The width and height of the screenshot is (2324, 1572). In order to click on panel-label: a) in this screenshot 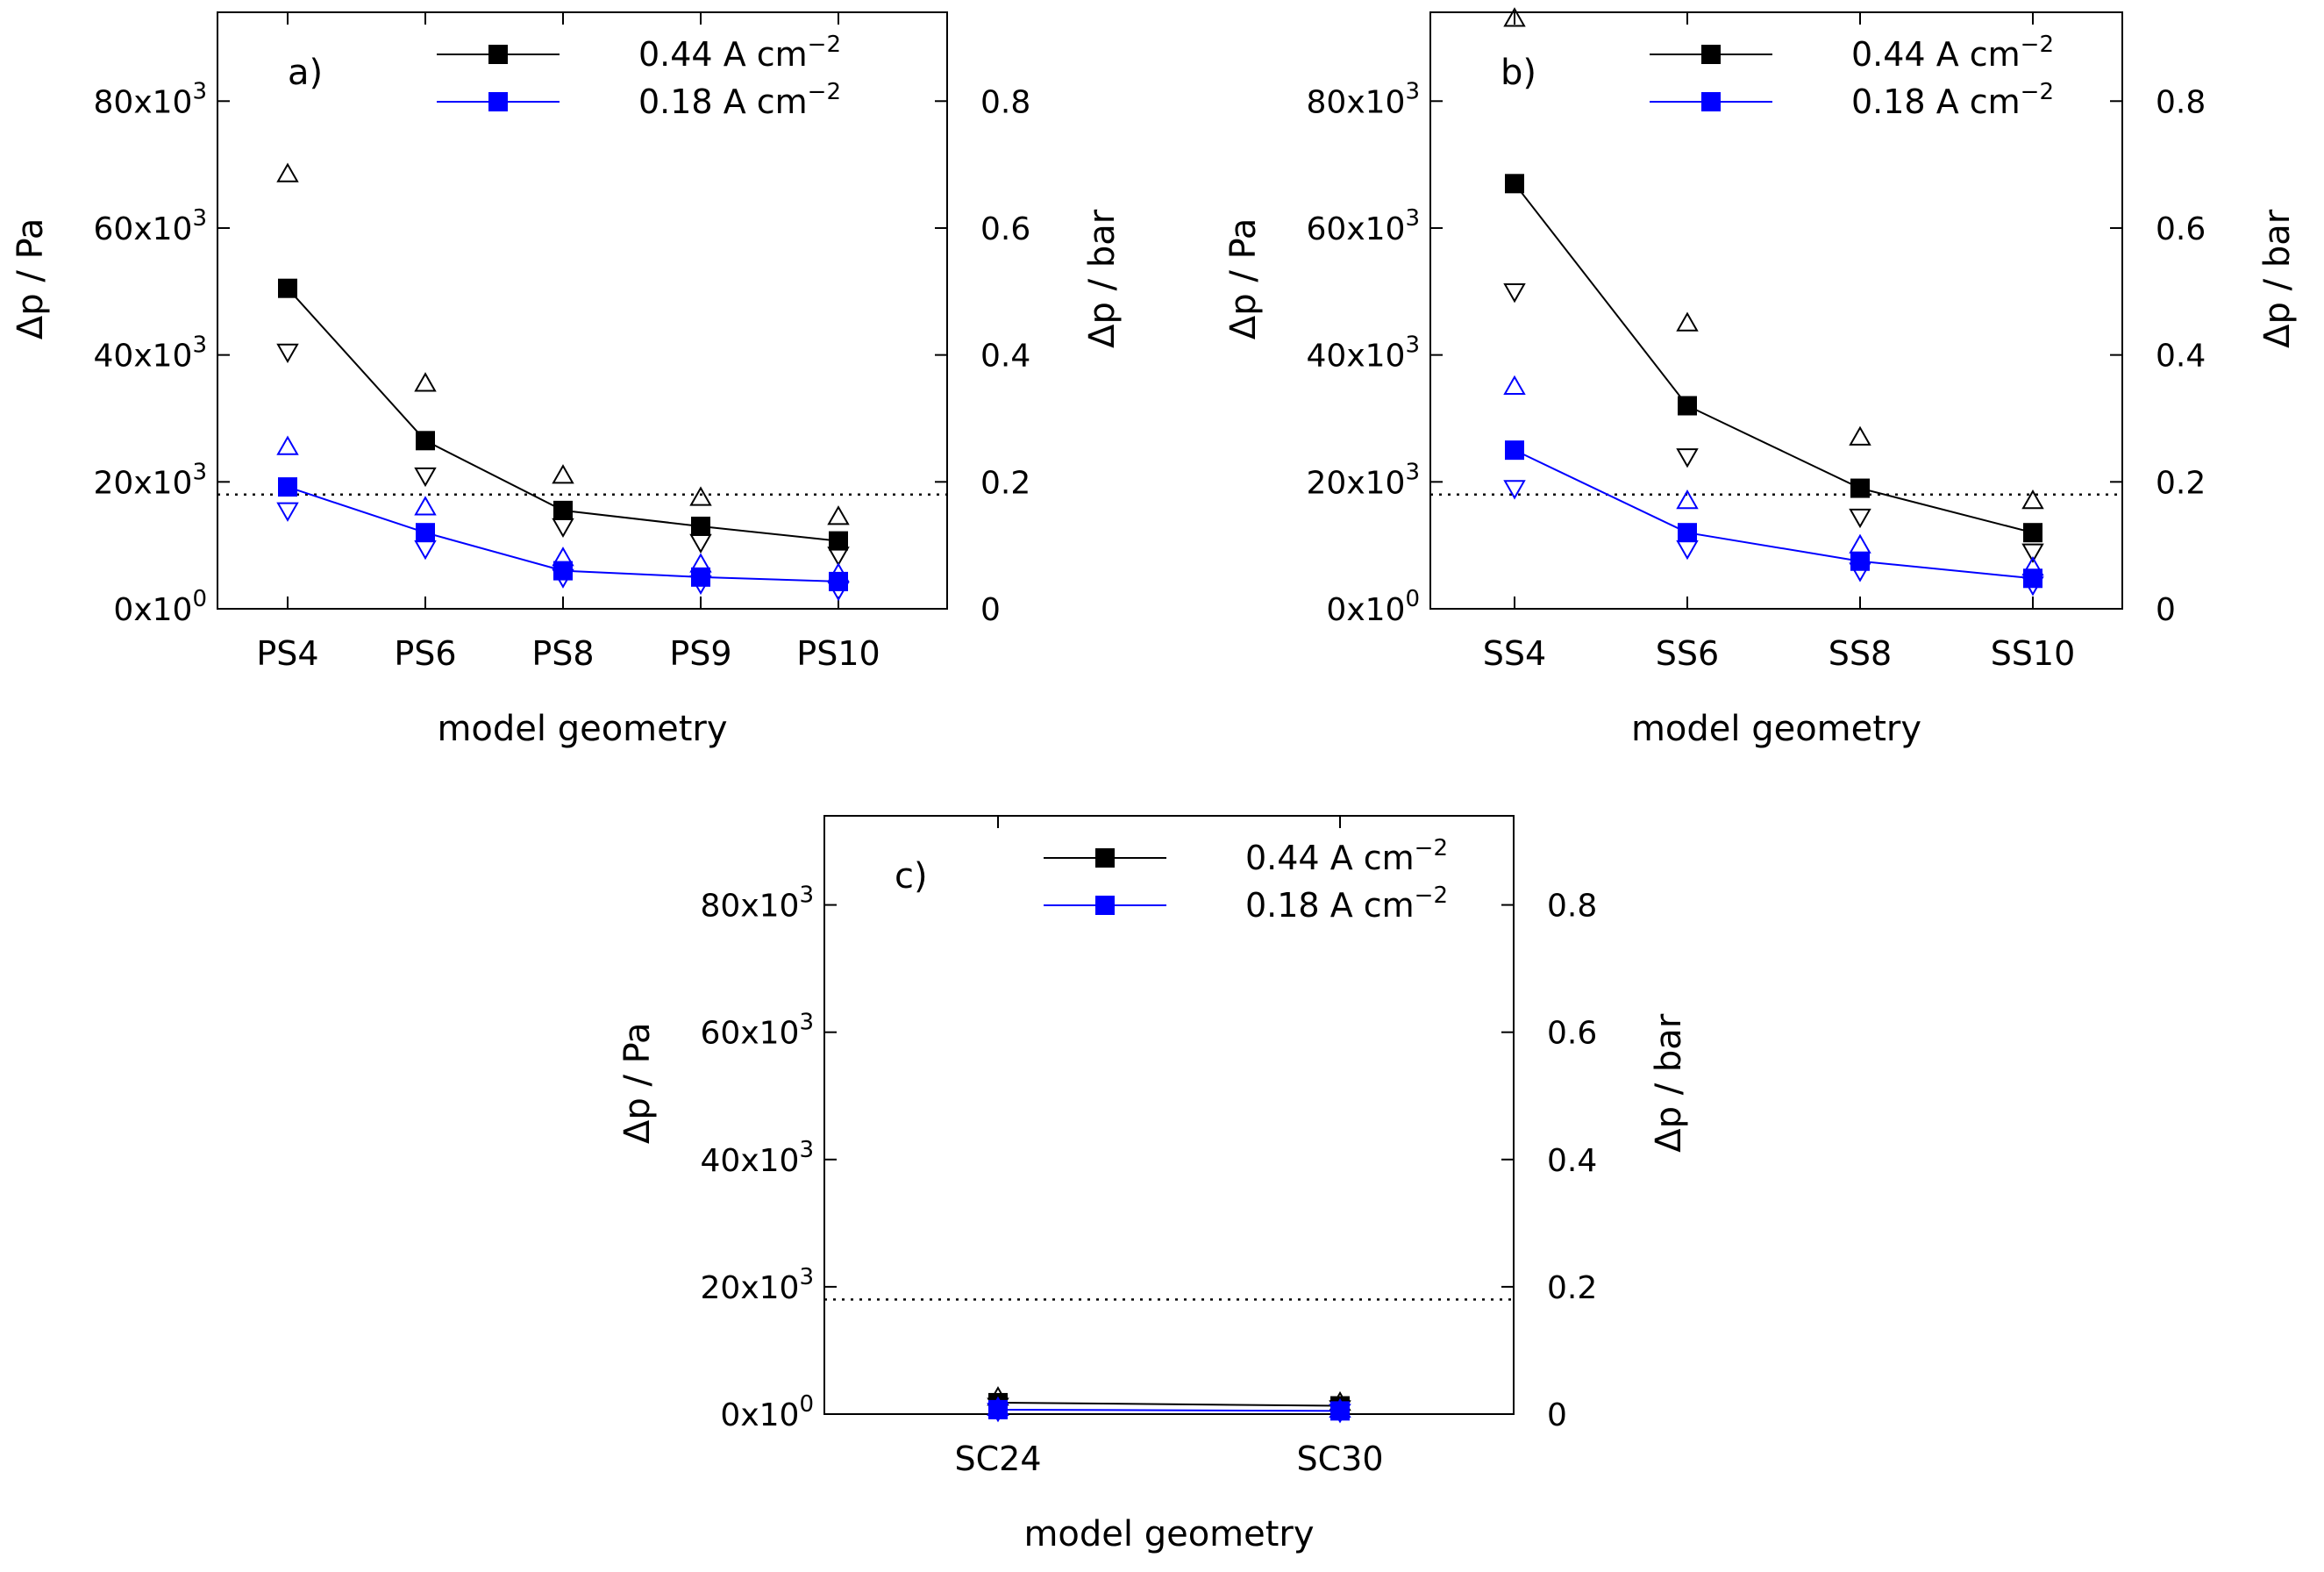, I will do `click(305, 73)`.